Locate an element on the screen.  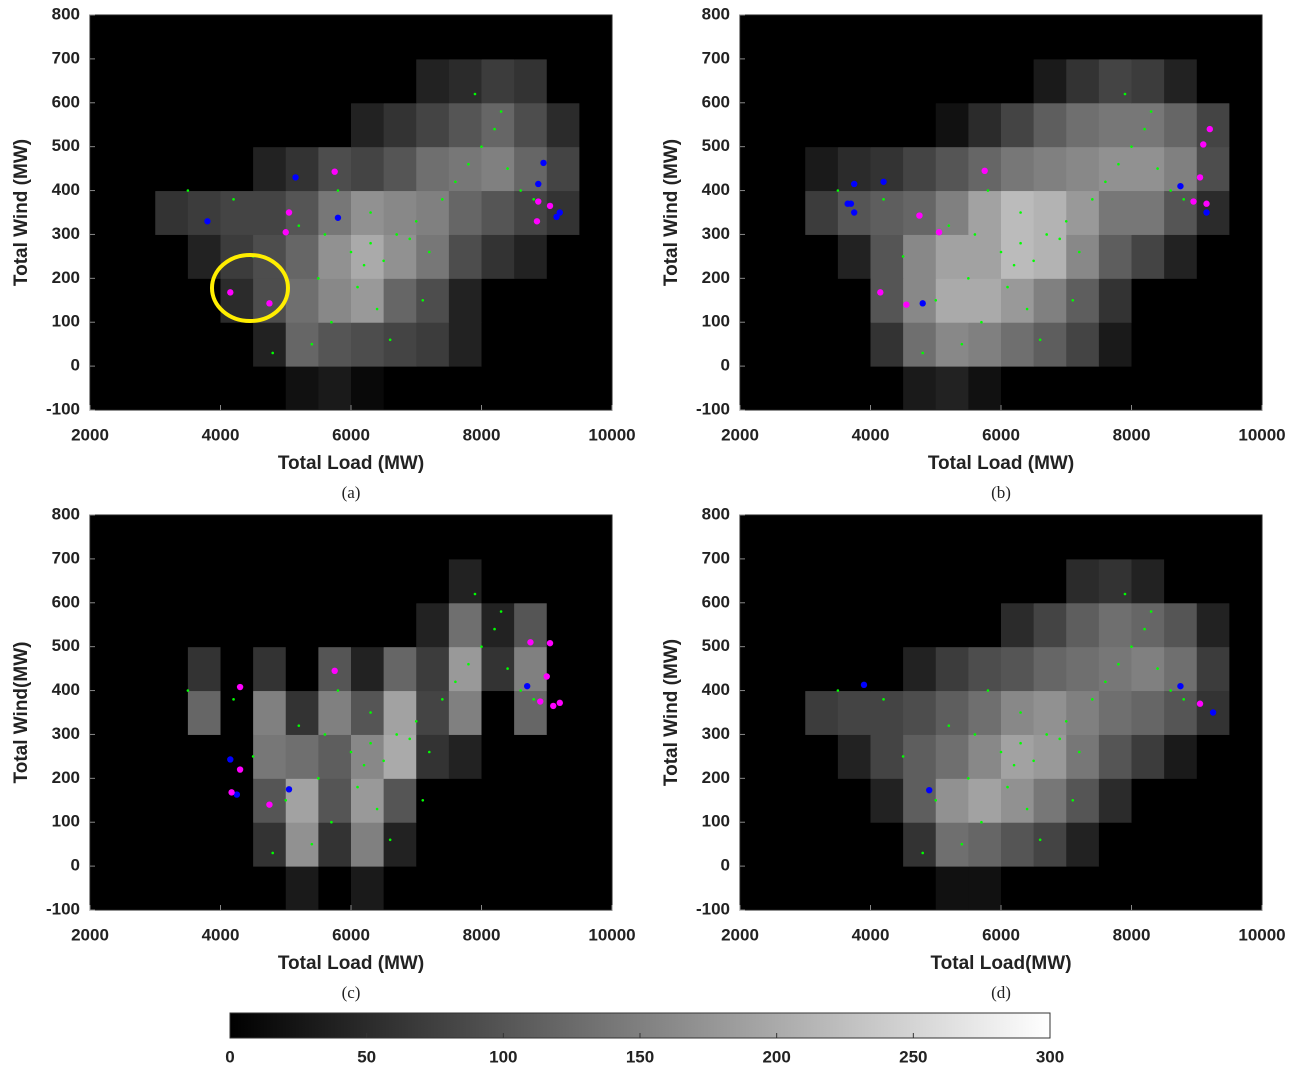
y-tick-label: 200 is located at coordinates (716, 777).